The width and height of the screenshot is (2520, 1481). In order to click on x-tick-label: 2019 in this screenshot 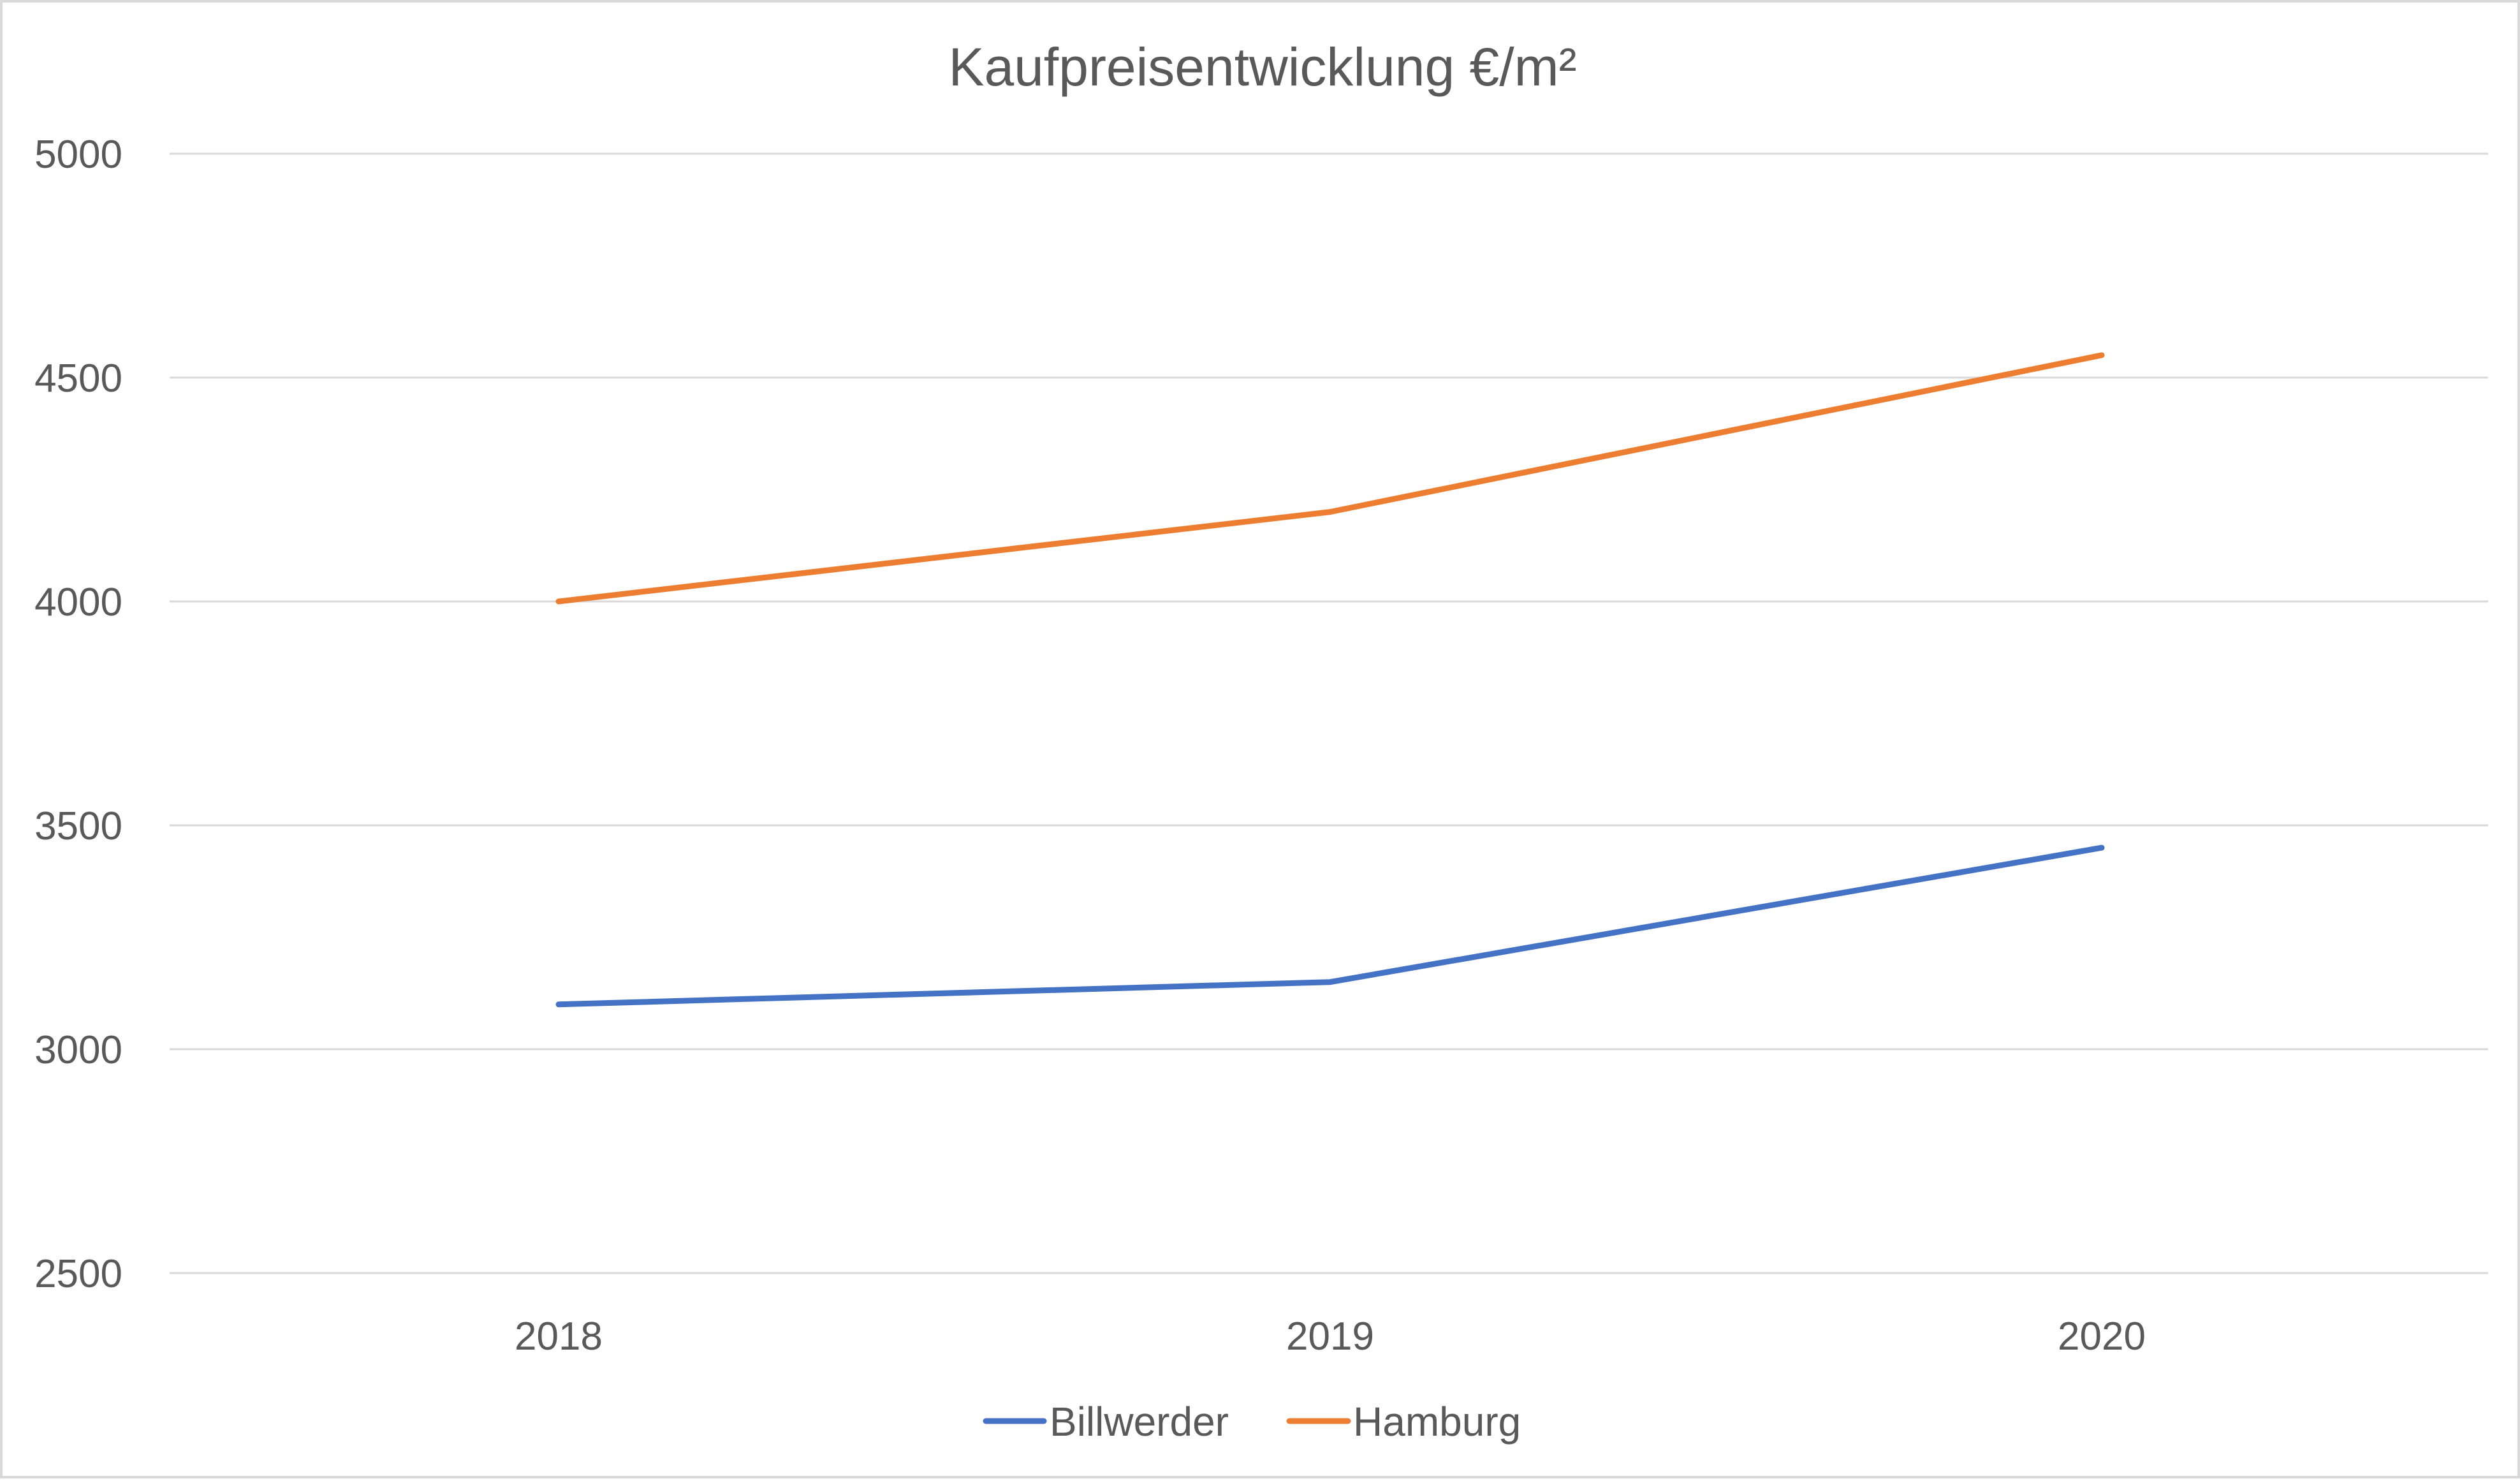, I will do `click(1330, 1337)`.